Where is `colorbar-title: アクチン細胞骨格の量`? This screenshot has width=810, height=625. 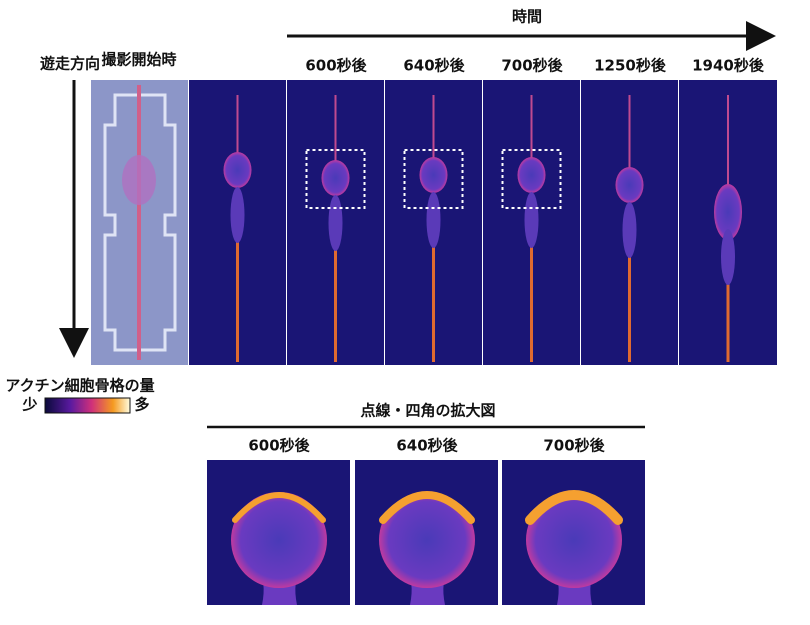 colorbar-title: アクチン細胞骨格の量 is located at coordinates (79, 386).